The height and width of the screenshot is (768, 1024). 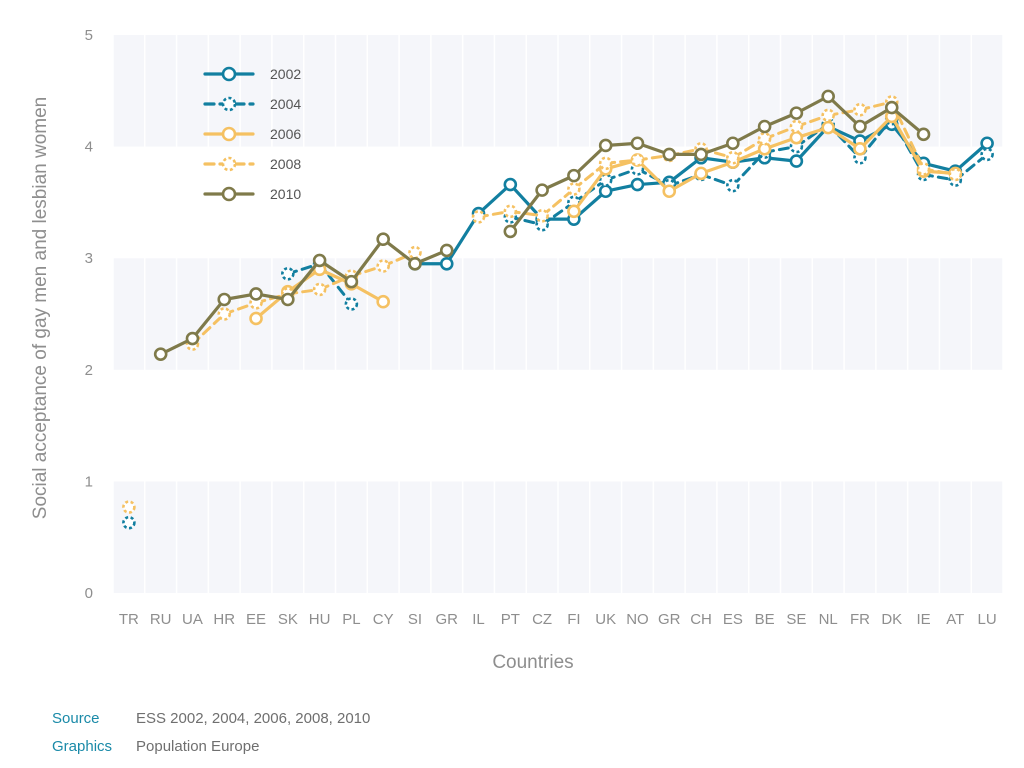 I want to click on source-value: ESS 2002, 2004, 2006, 2008, 2010, so click(x=253, y=718).